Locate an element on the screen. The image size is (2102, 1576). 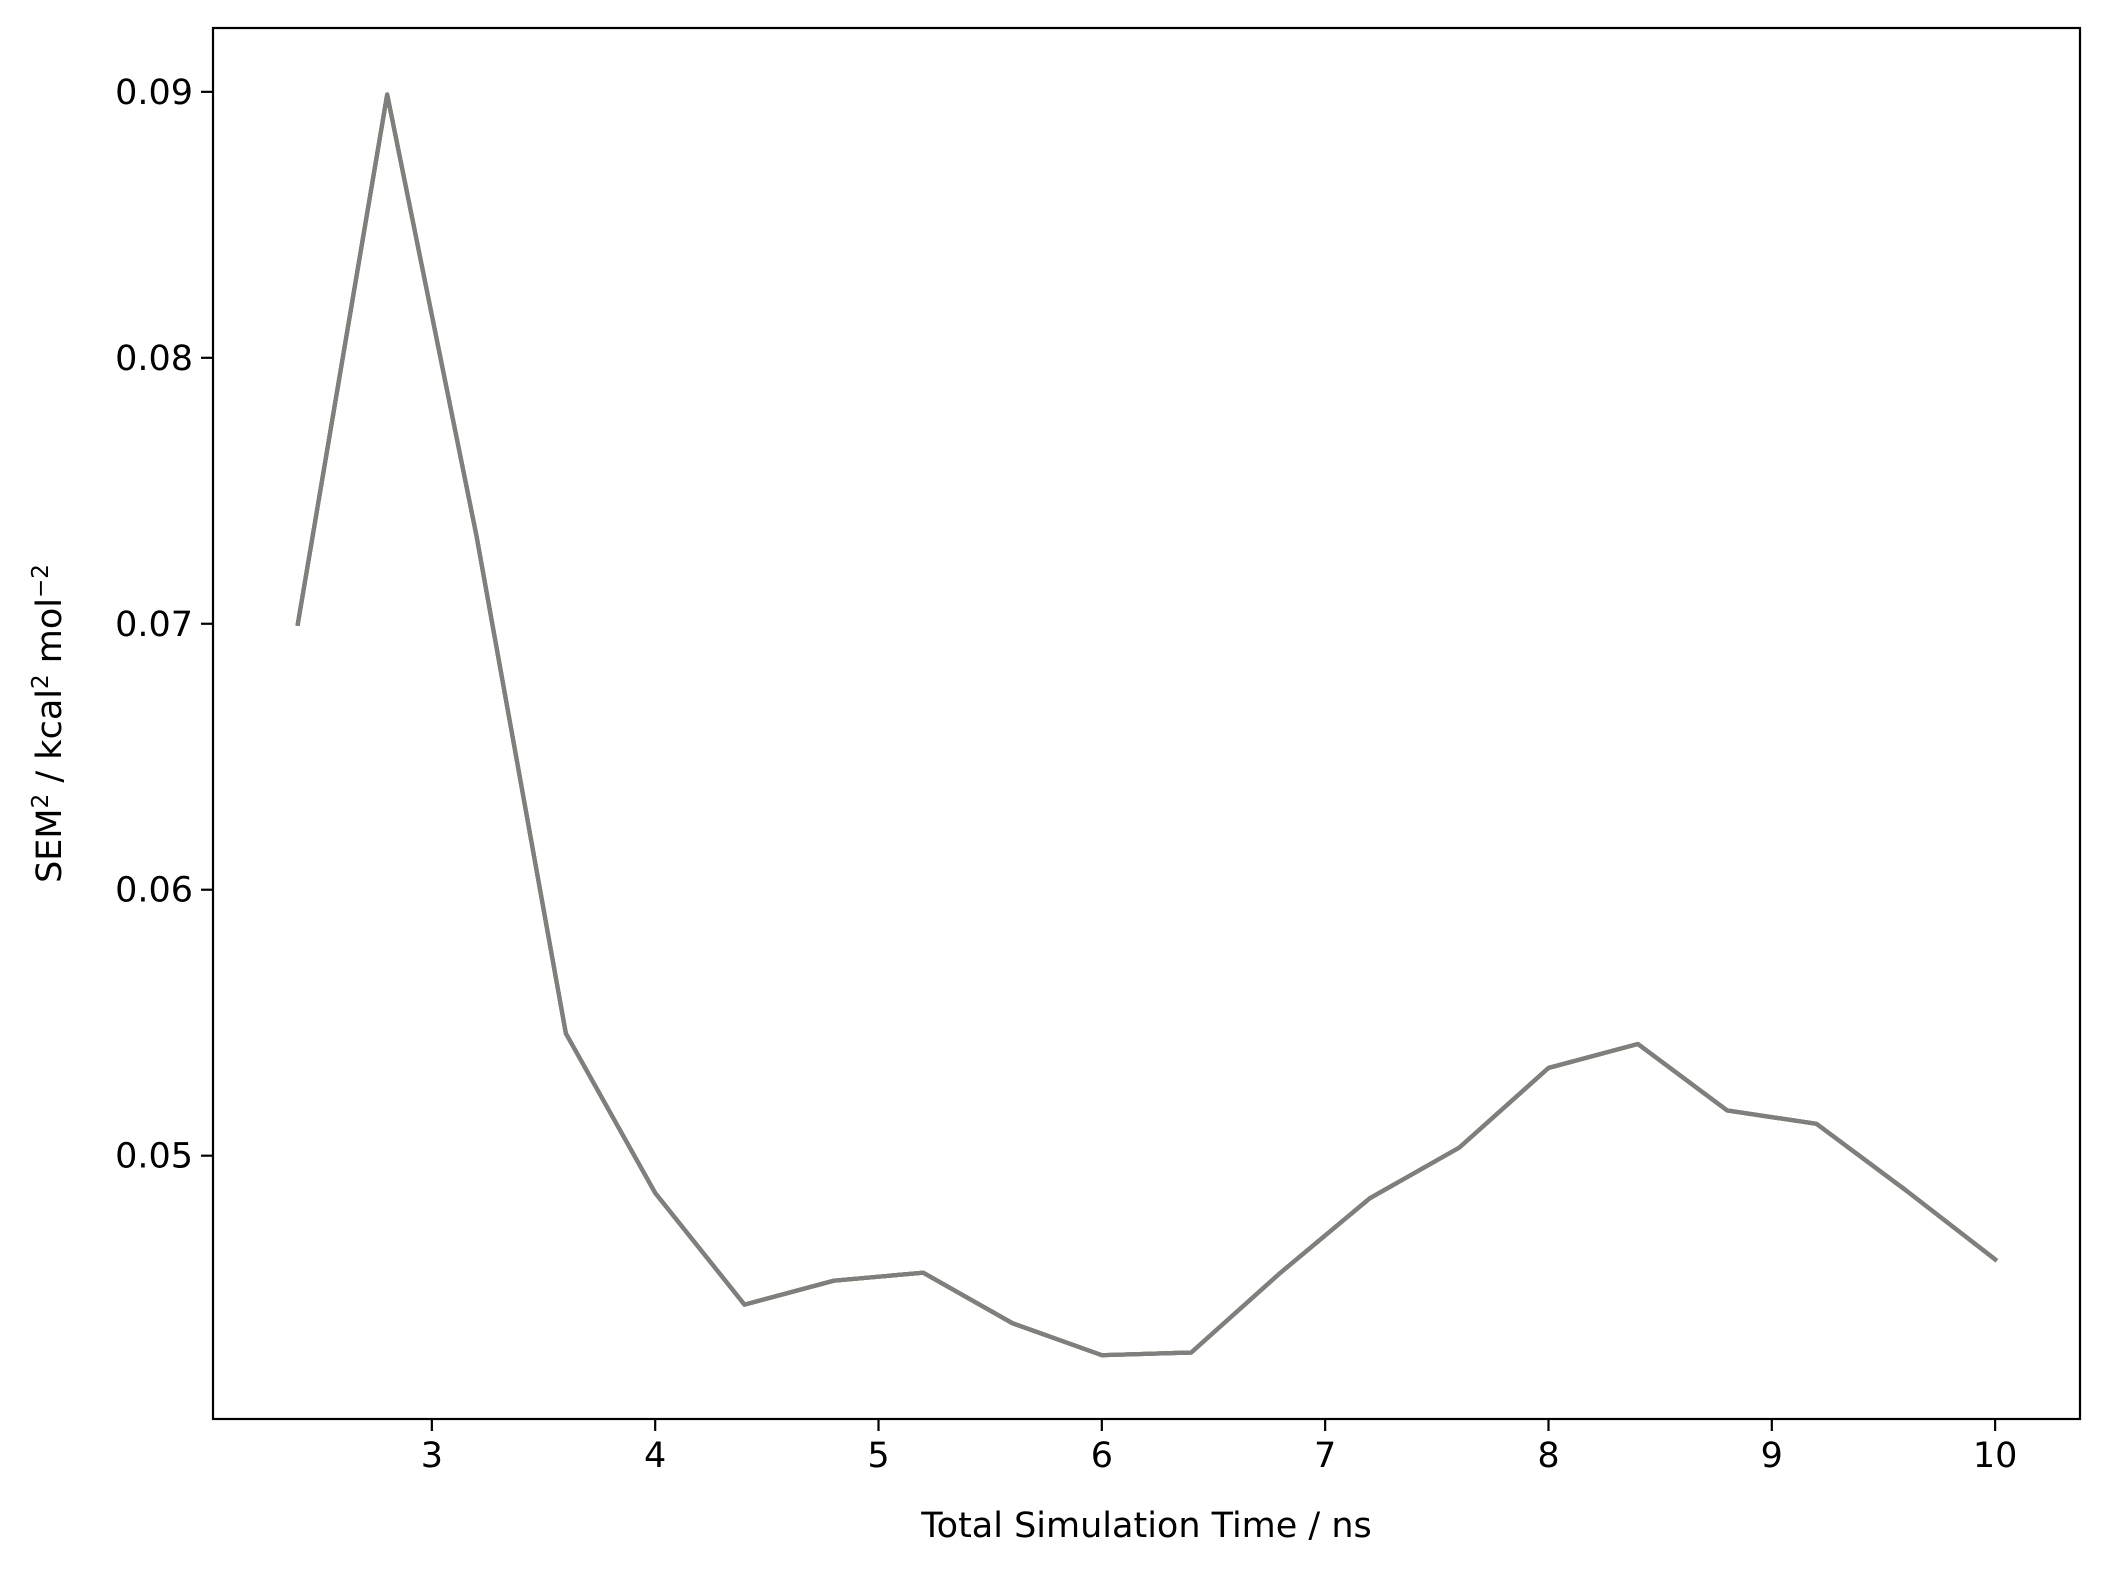
x-tick-label: 3 is located at coordinates (432, 1456).